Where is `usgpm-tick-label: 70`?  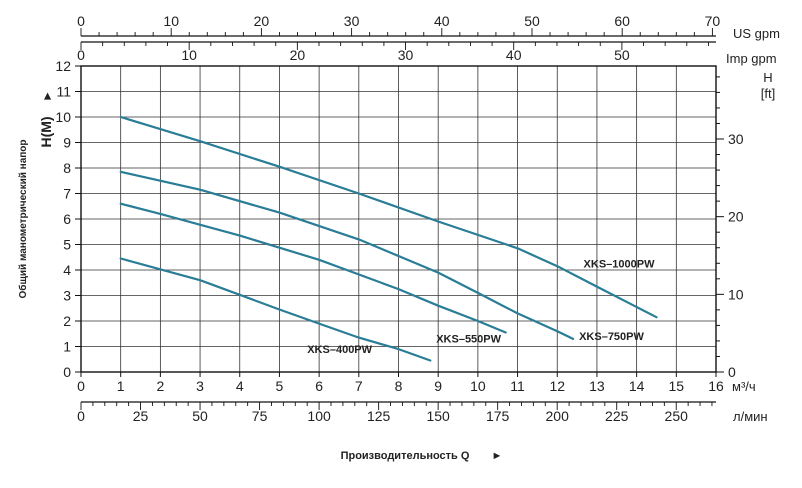 usgpm-tick-label: 70 is located at coordinates (713, 21).